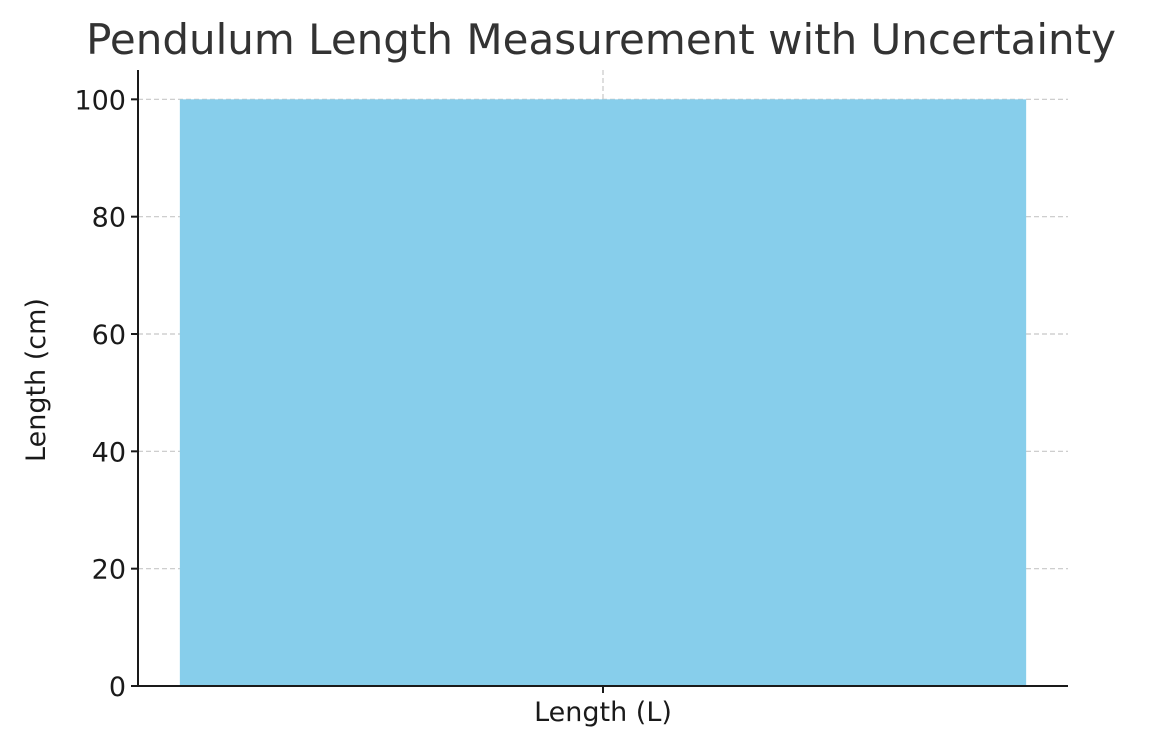  What do you see at coordinates (106, 394) in the screenshot?
I see `y-ticks: 0 20 40 60 80 100` at bounding box center [106, 394].